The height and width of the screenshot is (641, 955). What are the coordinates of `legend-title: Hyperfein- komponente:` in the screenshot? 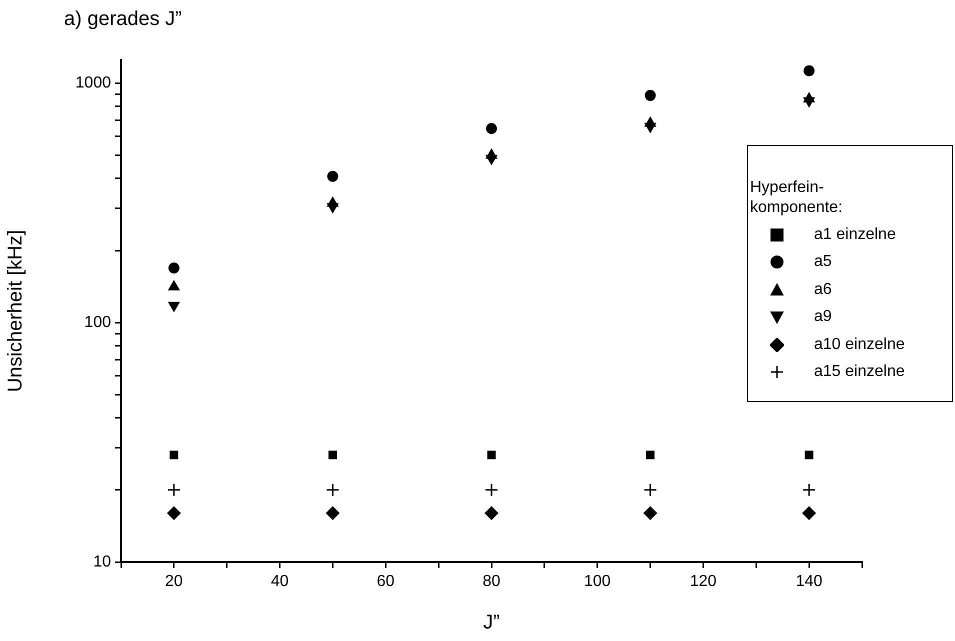 It's located at (797, 198).